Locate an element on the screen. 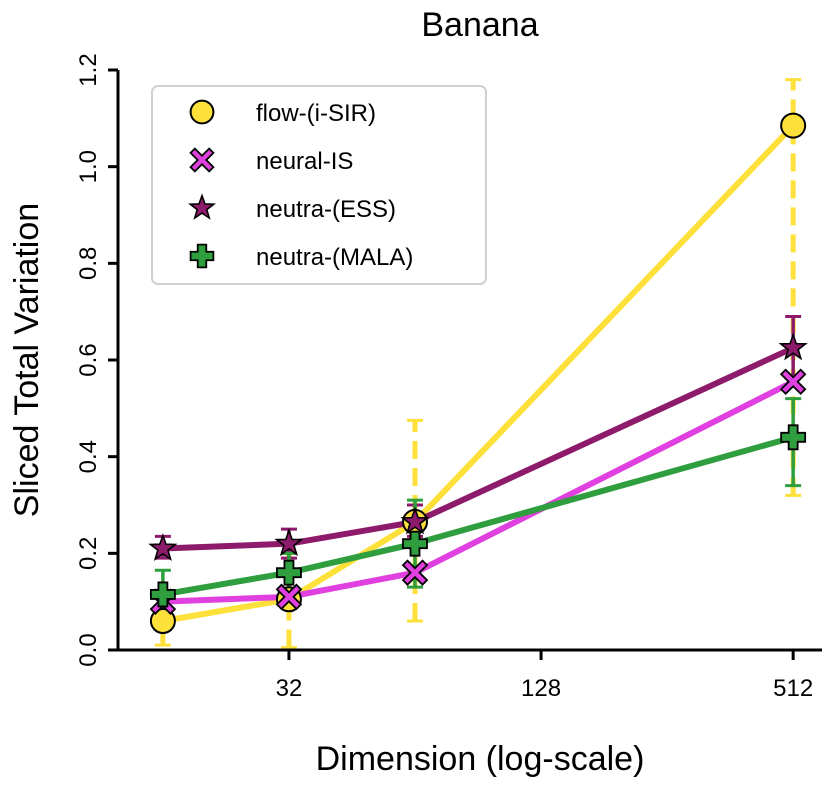 Image resolution: width=829 pixels, height=786 pixels. y-tick-label: 1.2 is located at coordinates (88, 69).